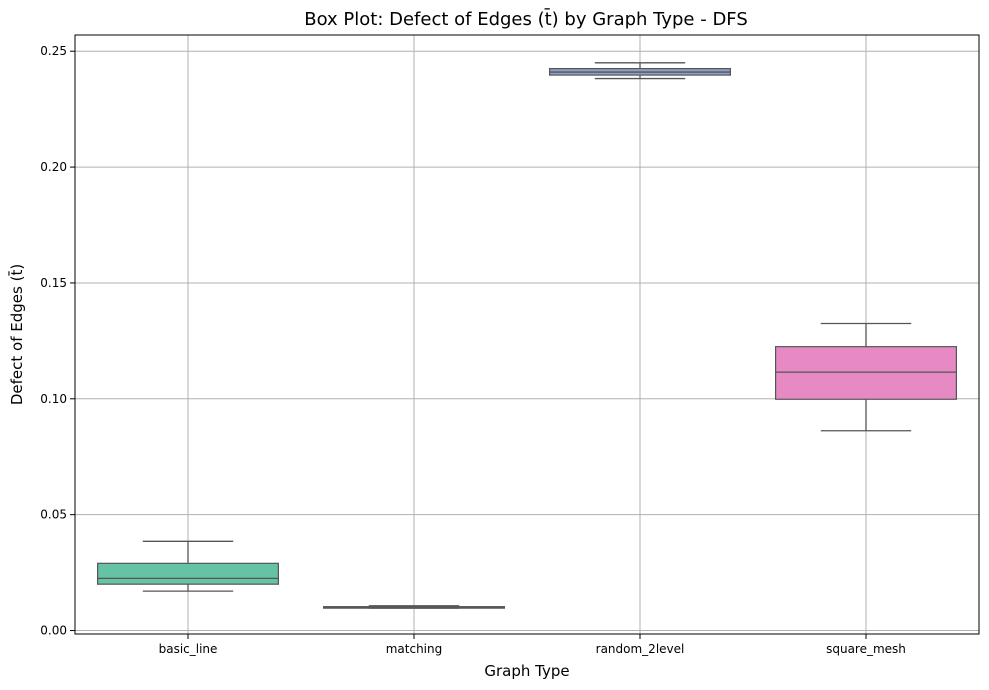 The height and width of the screenshot is (690, 989). I want to click on x-tick-label-basic-line: basic_line, so click(188, 649).